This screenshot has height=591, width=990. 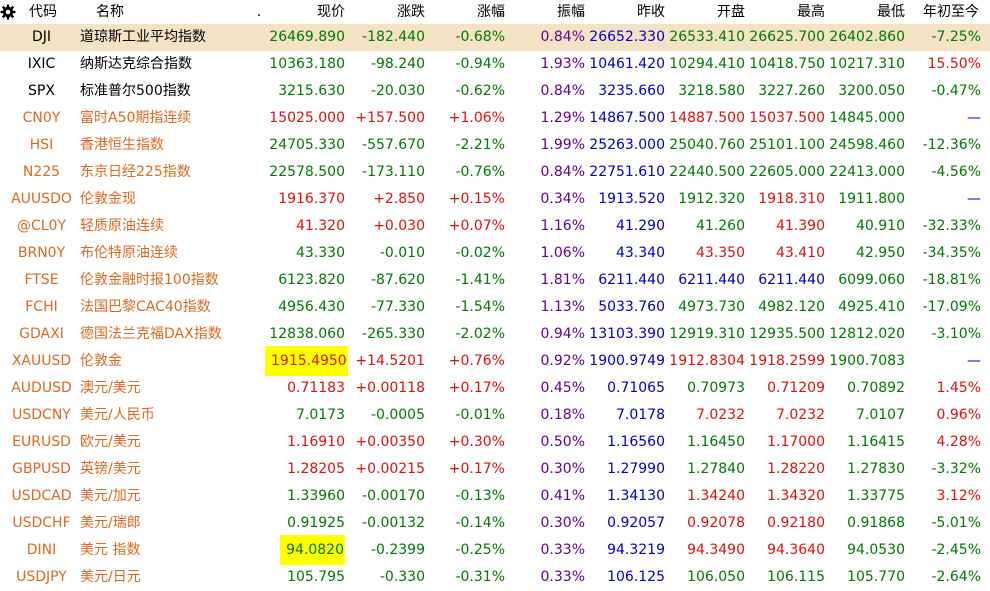 What do you see at coordinates (307, 334) in the screenshot?
I see `price-cell: 12838.060` at bounding box center [307, 334].